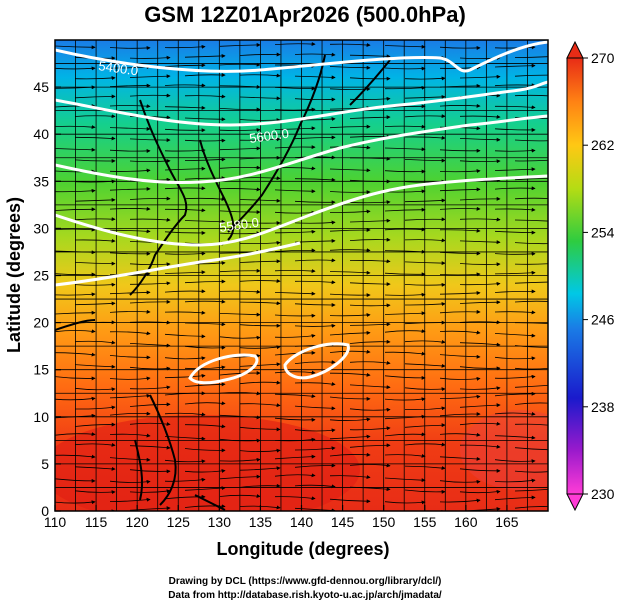 This screenshot has height=605, width=619. I want to click on colorbar-min-arrow, so click(575, 502).